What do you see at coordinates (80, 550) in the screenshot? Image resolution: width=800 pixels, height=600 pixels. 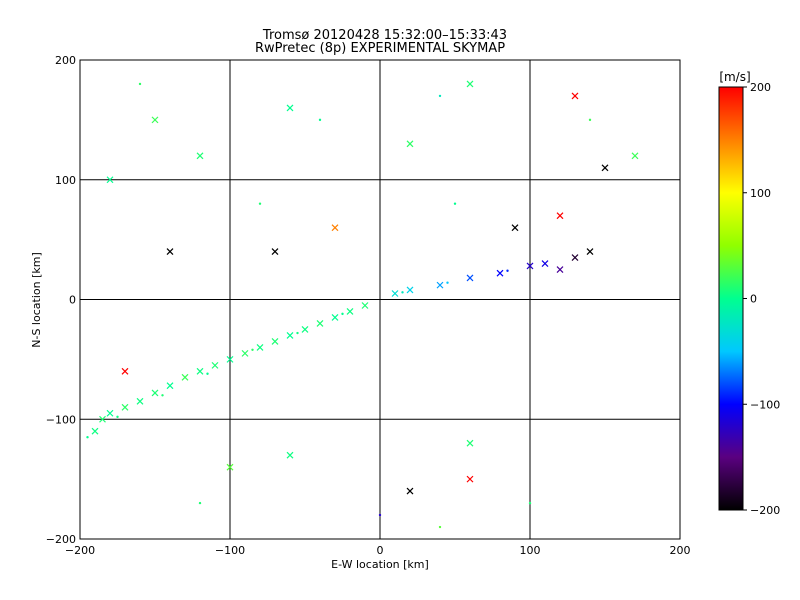 I see `x-tick-label: −200` at bounding box center [80, 550].